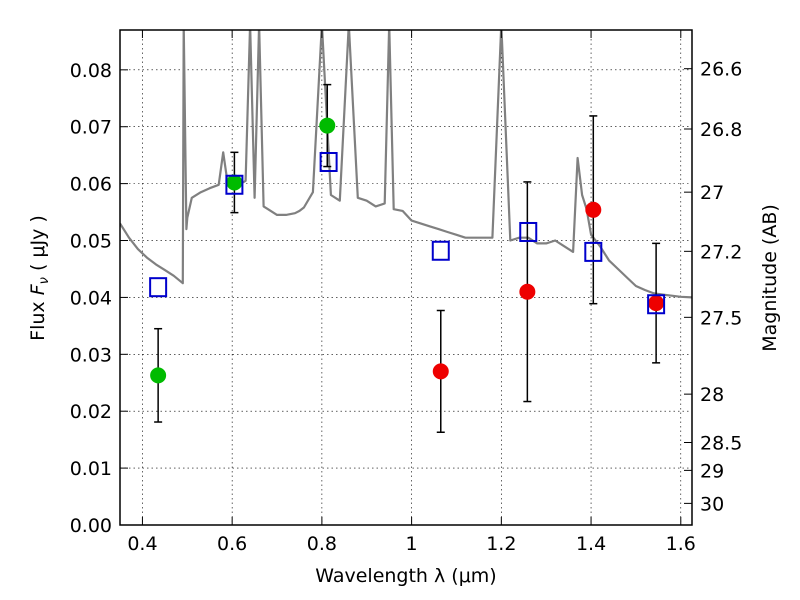 The width and height of the screenshot is (800, 600). I want to click on y2-tick-label: 27.2, so click(721, 252).